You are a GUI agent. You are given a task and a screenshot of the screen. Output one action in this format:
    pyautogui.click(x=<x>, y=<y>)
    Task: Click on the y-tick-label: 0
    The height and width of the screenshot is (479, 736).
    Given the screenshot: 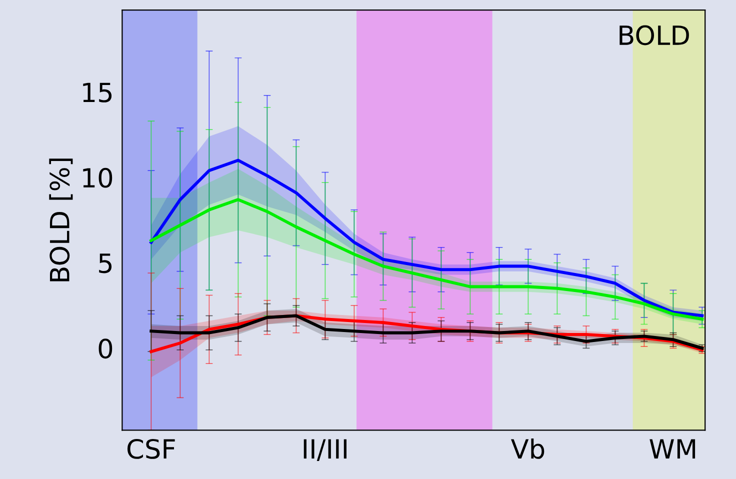 What is the action you would take?
    pyautogui.click(x=105, y=348)
    